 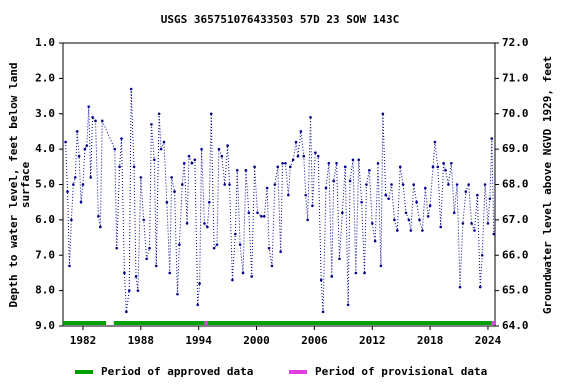 I want to click on y-axis-label: Depth to water level, feet below land, so click(x=13, y=184).